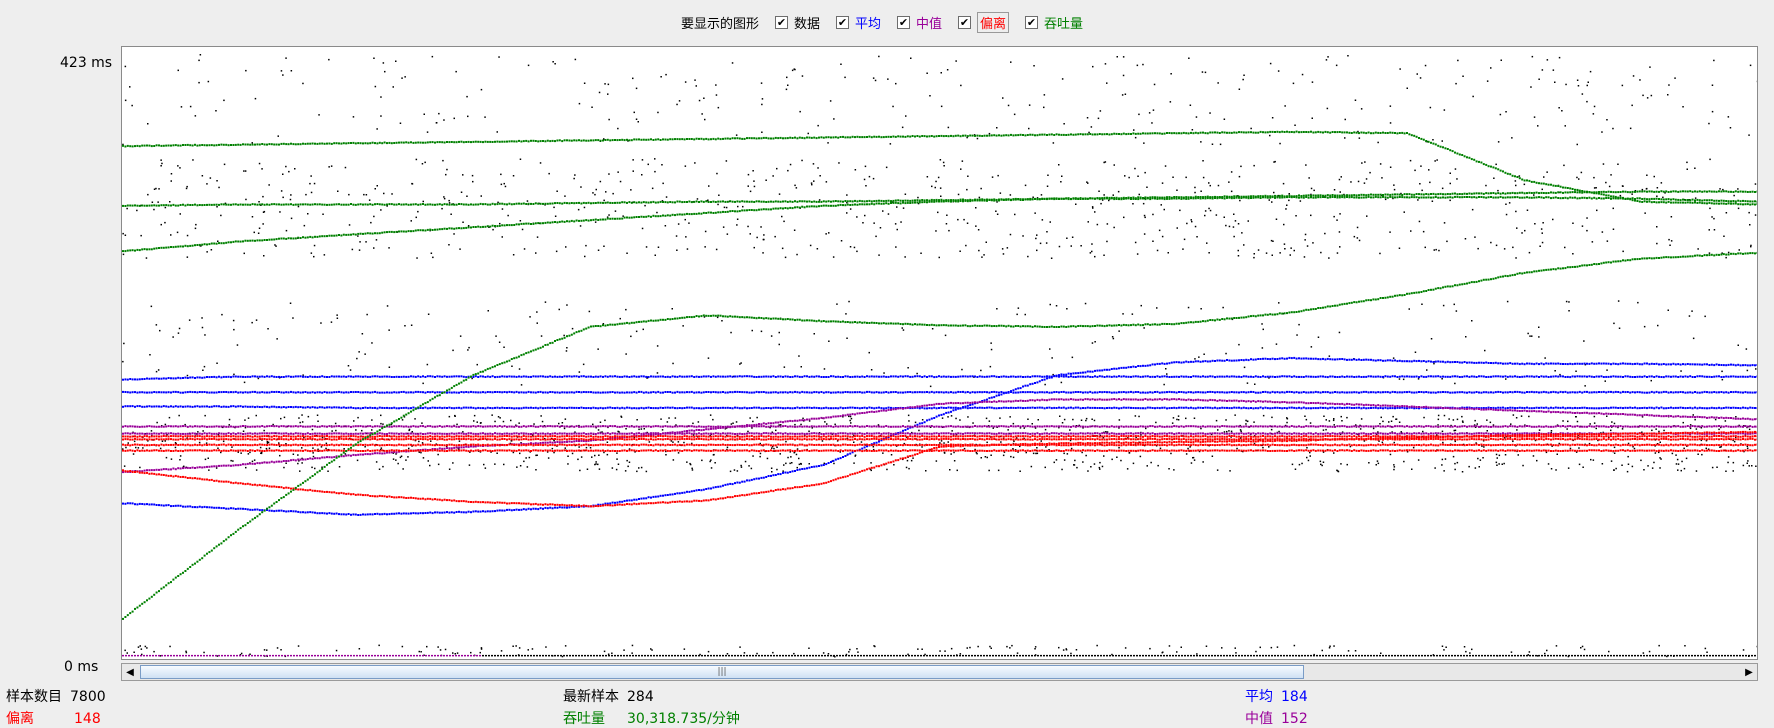 This screenshot has width=1774, height=728. I want to click on throughput-label: 吞吐量, so click(1063, 22).